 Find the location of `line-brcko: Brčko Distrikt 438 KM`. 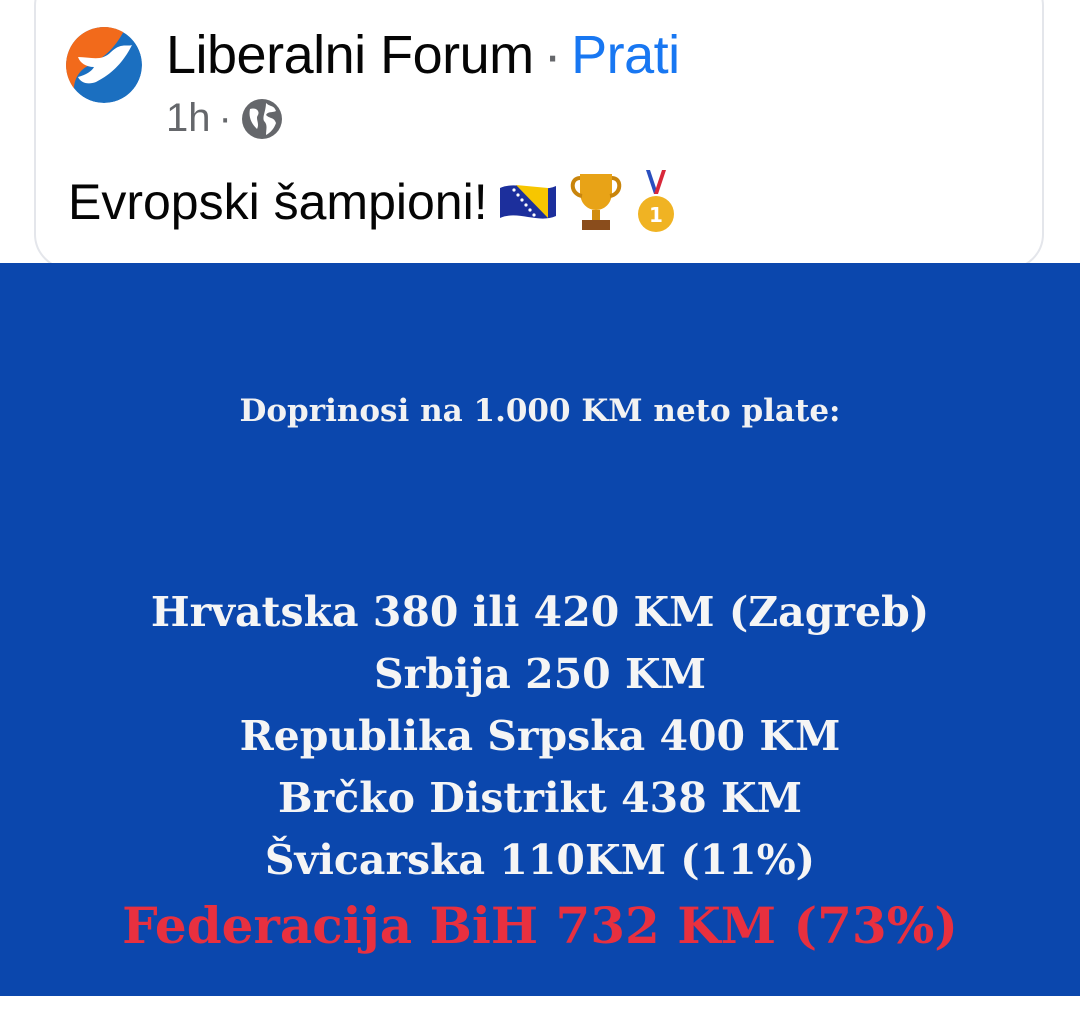

line-brcko: Brčko Distrikt 438 KM is located at coordinates (540, 798).